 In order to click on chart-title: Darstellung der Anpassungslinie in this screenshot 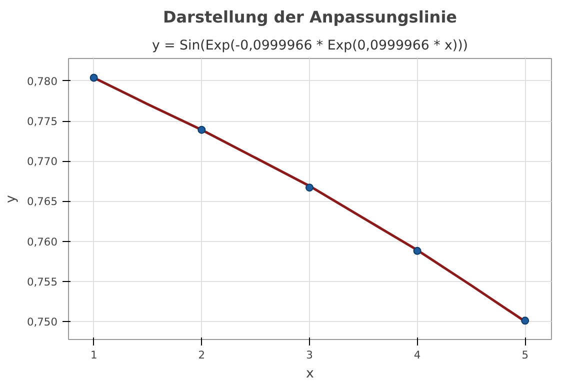, I will do `click(310, 17)`.